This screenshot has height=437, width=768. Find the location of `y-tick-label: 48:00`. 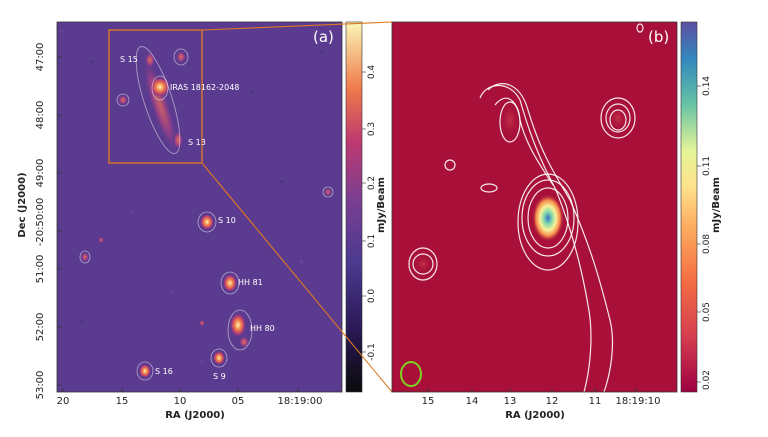

y-tick-label: 48:00 is located at coordinates (40, 115).